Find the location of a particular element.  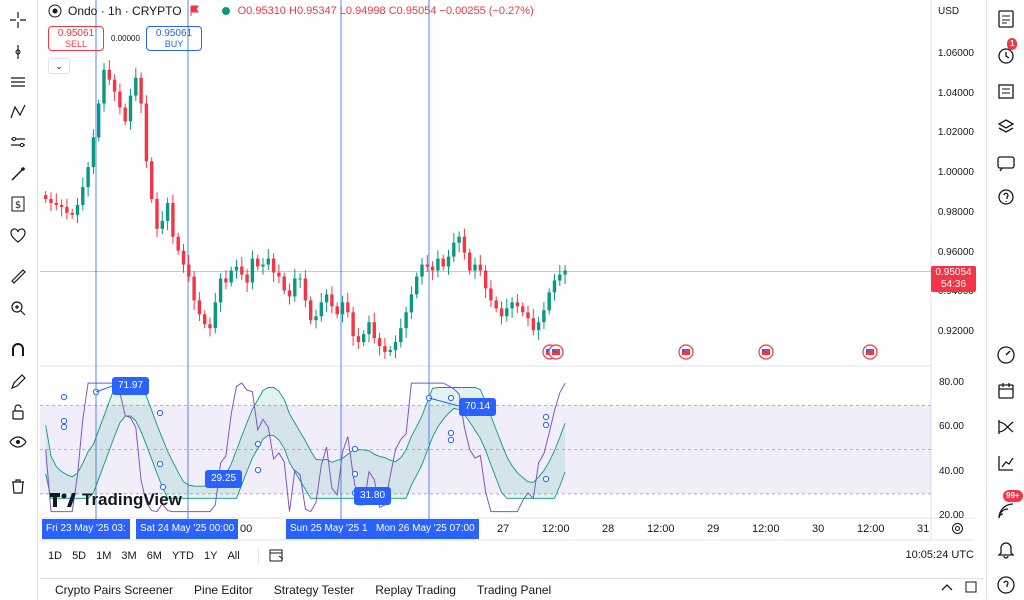

range-5d: 5D is located at coordinates (79, 556).